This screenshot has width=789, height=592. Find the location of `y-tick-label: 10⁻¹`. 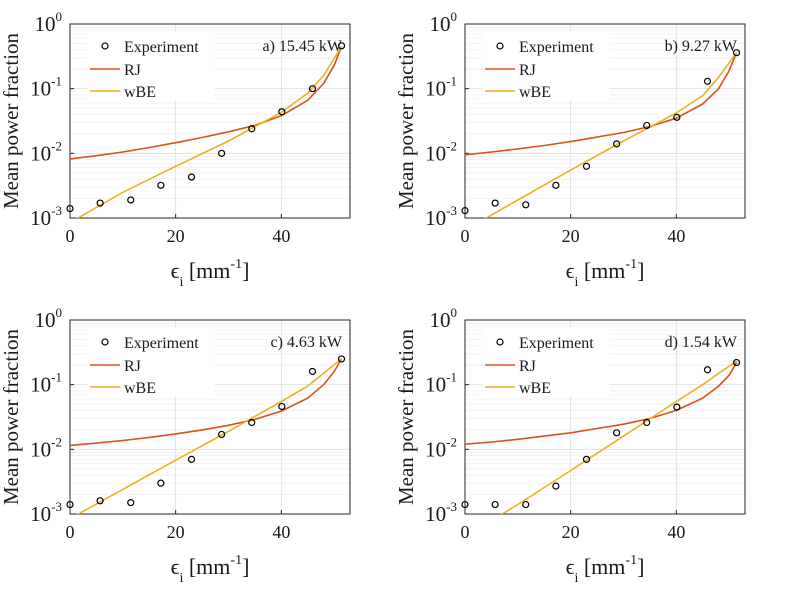

y-tick-label: 10⁻¹ is located at coordinates (441, 383).